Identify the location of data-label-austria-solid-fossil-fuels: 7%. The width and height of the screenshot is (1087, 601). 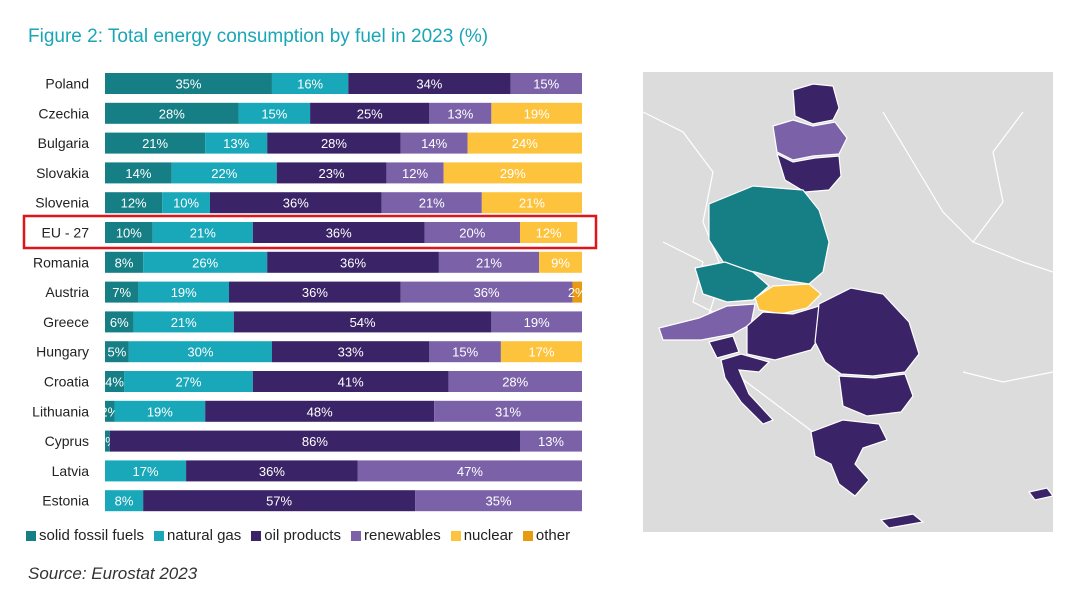
(121, 292).